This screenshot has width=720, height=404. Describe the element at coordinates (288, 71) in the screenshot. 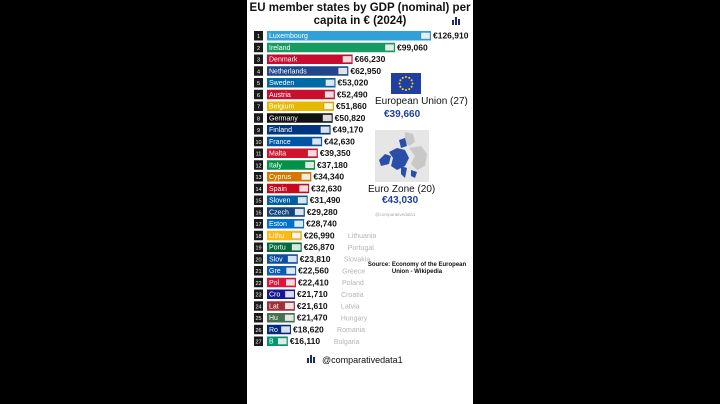

I see `bar-label-4: Netherlands` at that location.